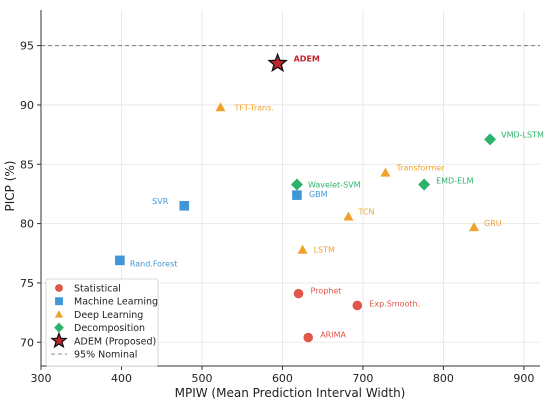 The width and height of the screenshot is (550, 402). What do you see at coordinates (105, 355) in the screenshot?
I see `legend-label: 95% Nominal` at bounding box center [105, 355].